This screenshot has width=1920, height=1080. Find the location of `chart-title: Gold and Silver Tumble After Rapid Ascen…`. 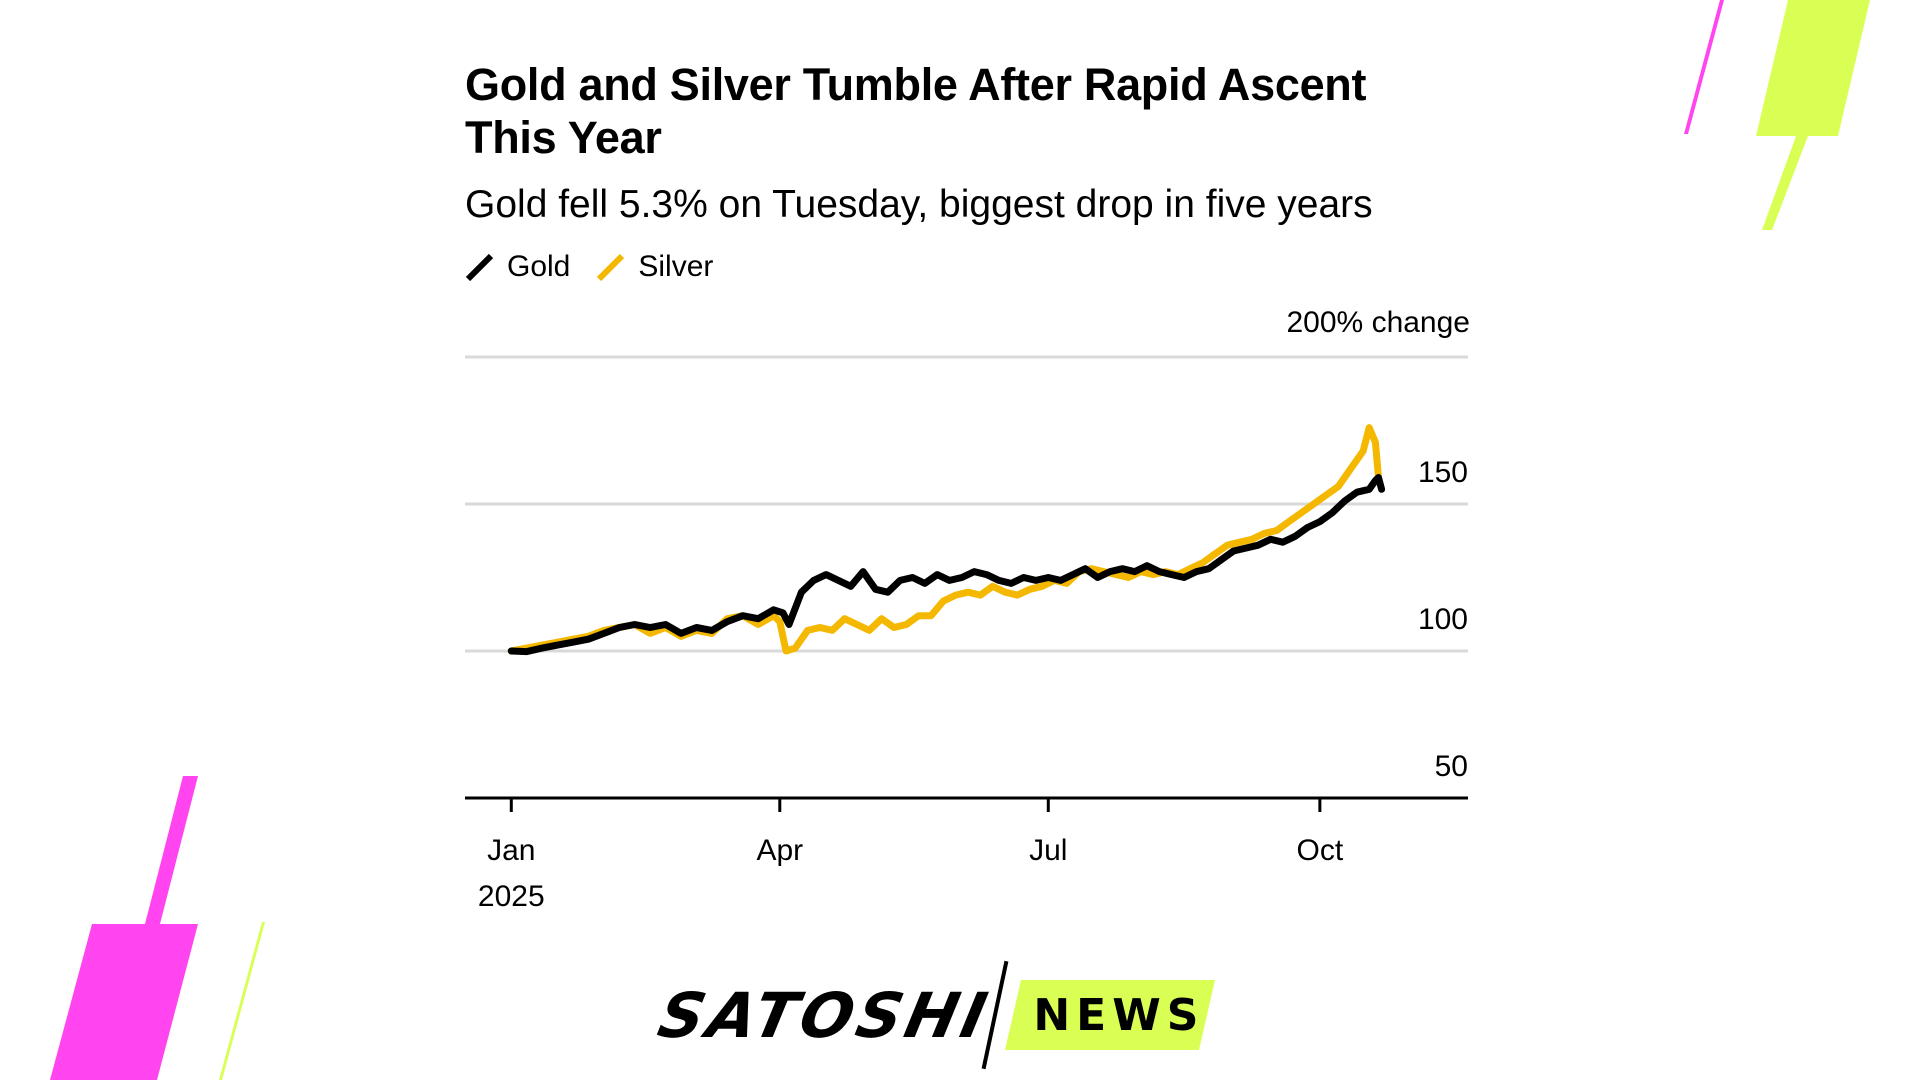

chart-title: Gold and Silver Tumble After Rapid Ascen… is located at coordinates (916, 111).